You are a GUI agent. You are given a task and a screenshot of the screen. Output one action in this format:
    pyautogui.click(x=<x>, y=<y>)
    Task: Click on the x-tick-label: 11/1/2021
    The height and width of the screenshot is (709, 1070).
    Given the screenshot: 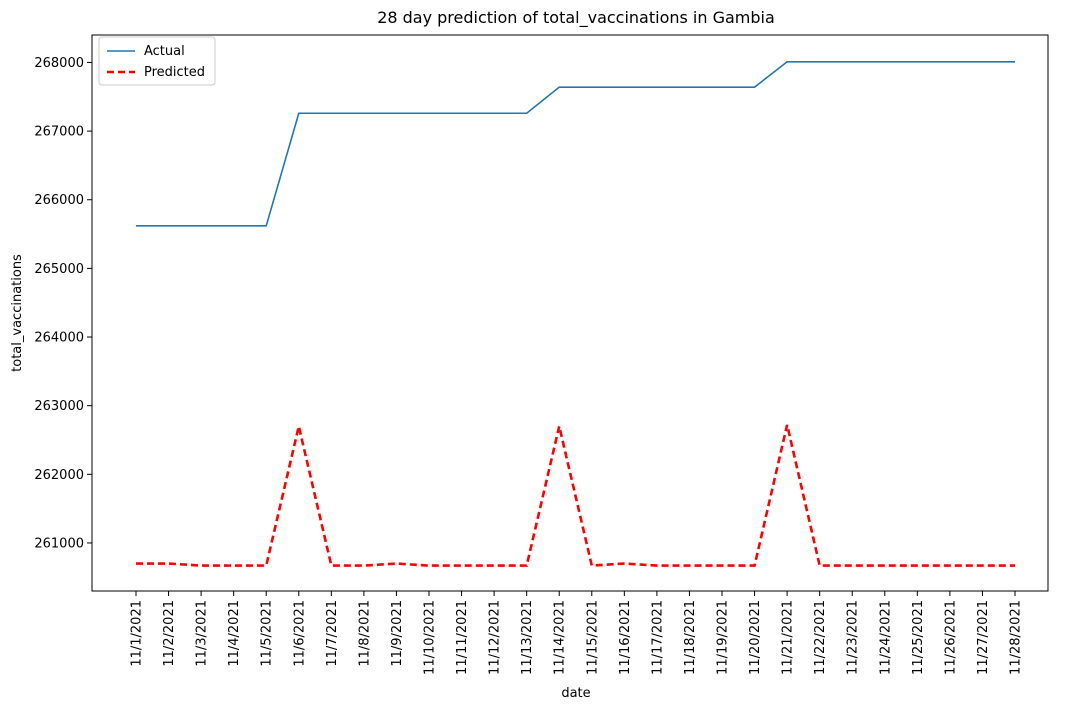 What is the action you would take?
    pyautogui.click(x=137, y=633)
    